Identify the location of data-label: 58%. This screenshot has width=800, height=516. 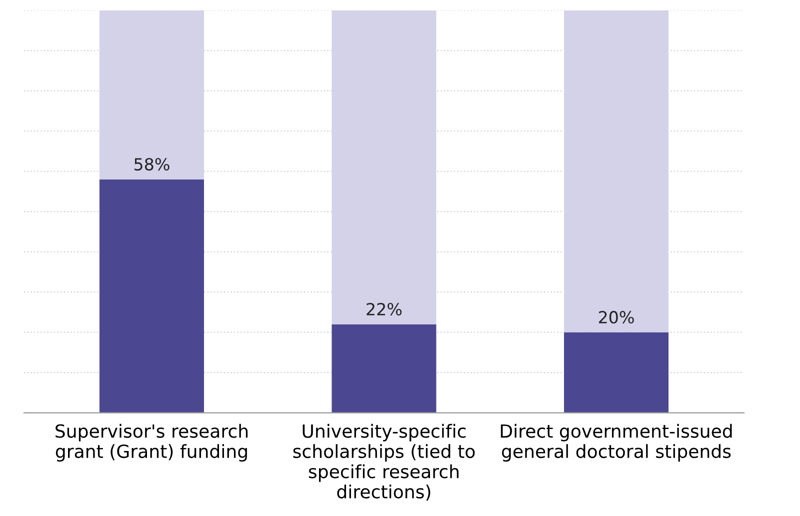
(152, 164).